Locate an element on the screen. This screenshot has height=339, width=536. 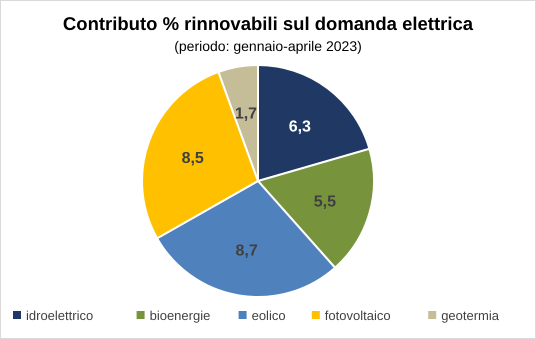
data-label: 1,7 is located at coordinates (246, 113).